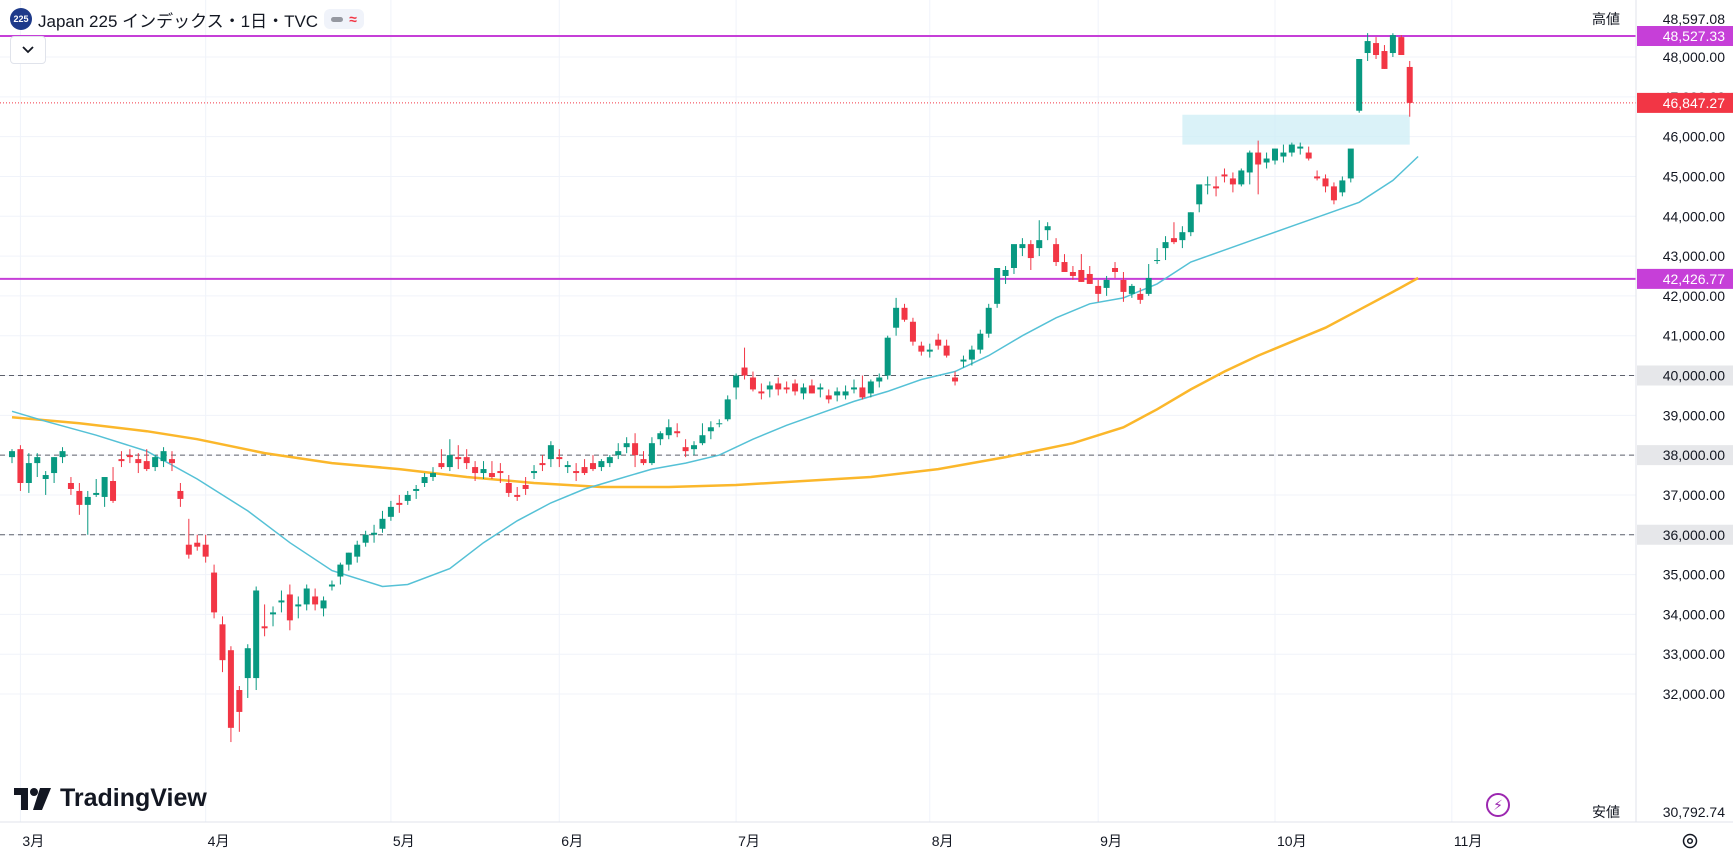  Describe the element at coordinates (110, 798) in the screenshot. I see `tradingview-logo: TradingView` at that location.